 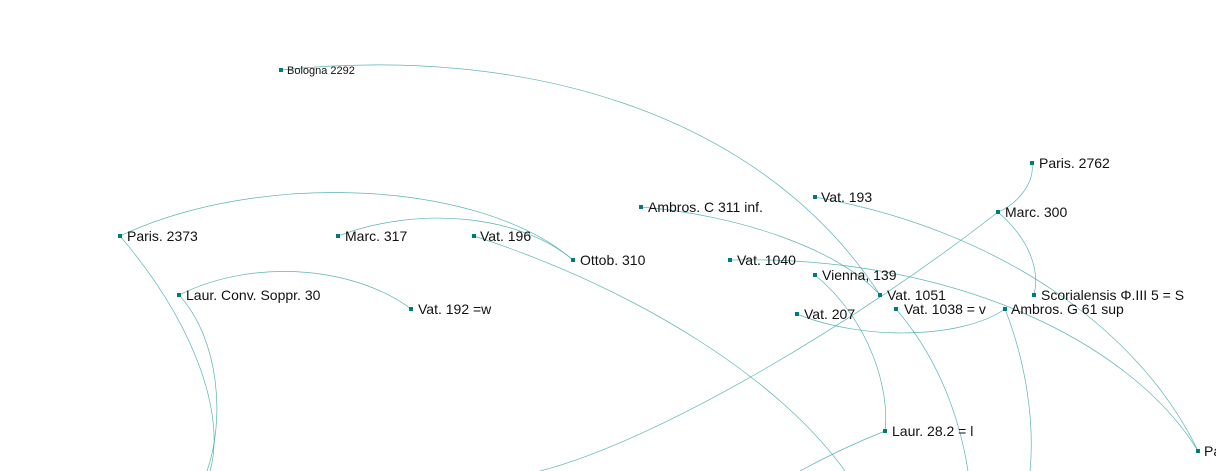 What do you see at coordinates (455, 239) in the screenshot?
I see `edge-marc317-ottob310` at bounding box center [455, 239].